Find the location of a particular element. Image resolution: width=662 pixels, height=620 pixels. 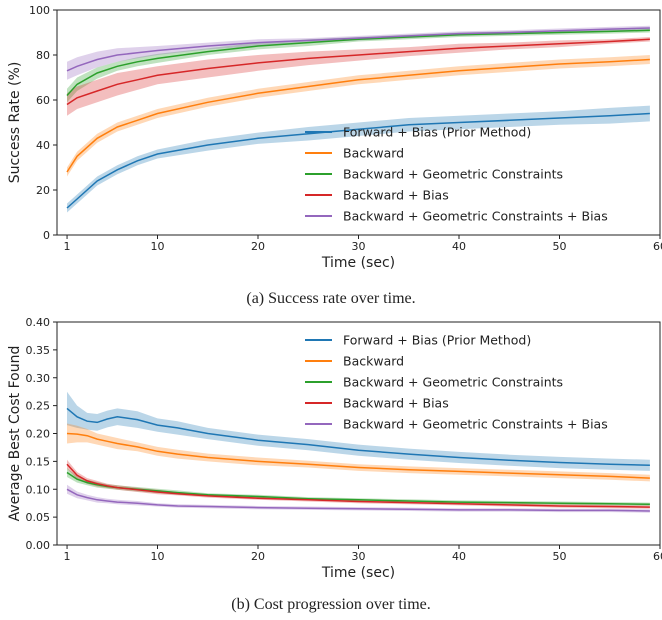

y-tick-label: 0.05 is located at coordinates (38, 517).